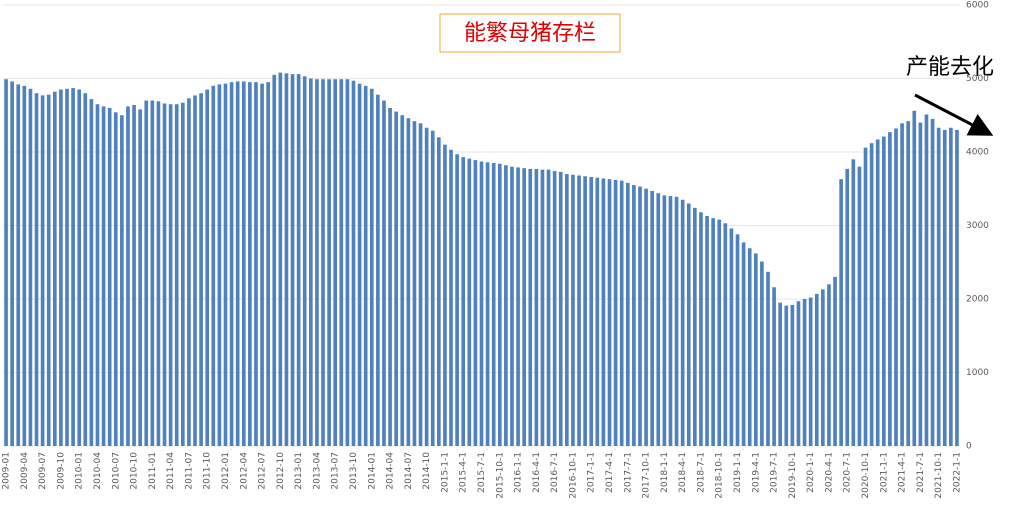 The height and width of the screenshot is (509, 1024). What do you see at coordinates (954, 114) in the screenshot?
I see `annotation-arrow` at bounding box center [954, 114].